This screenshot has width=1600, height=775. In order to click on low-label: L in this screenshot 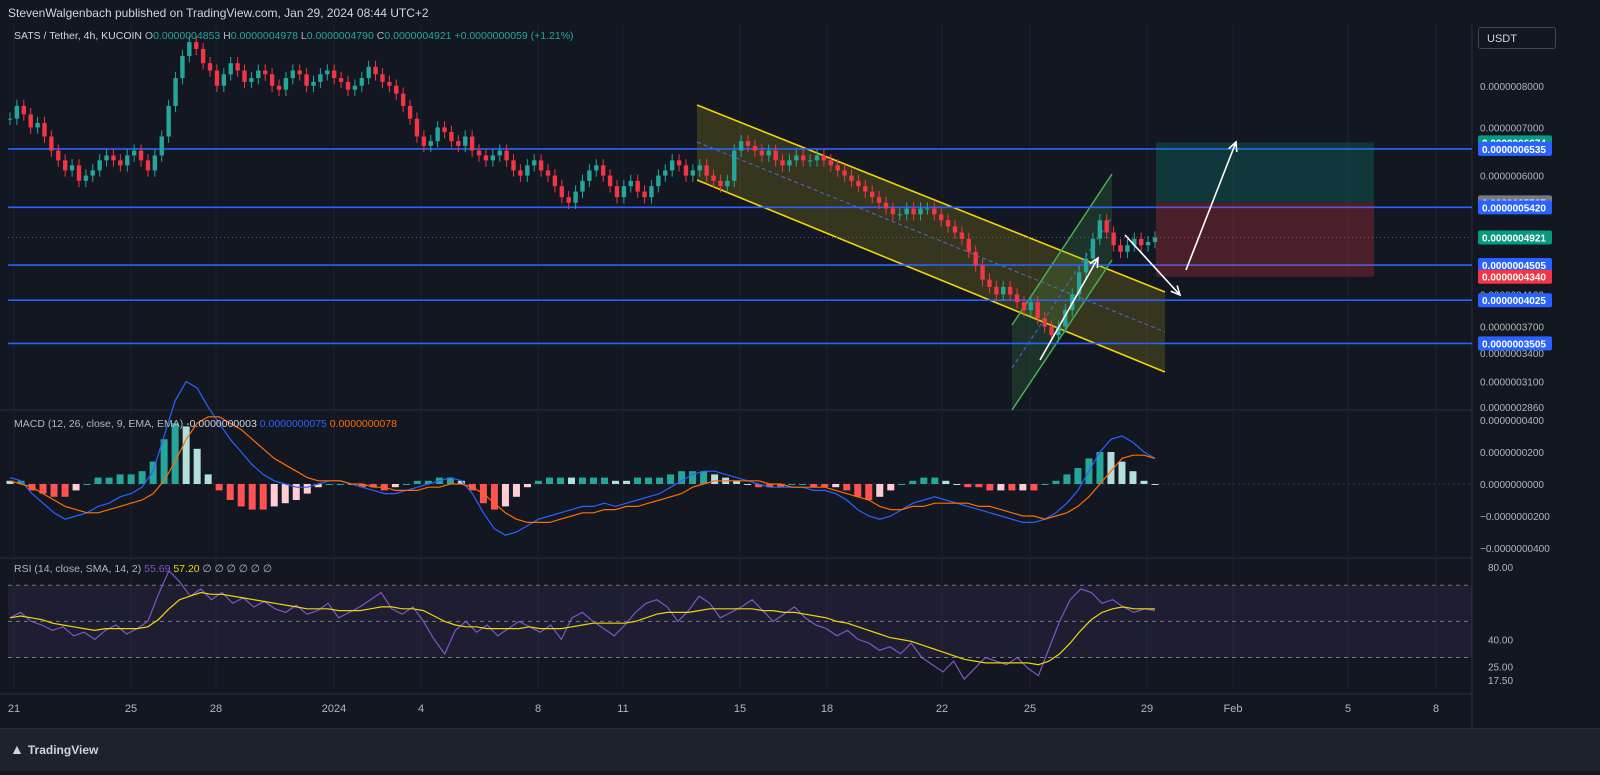, I will do `click(303, 36)`.